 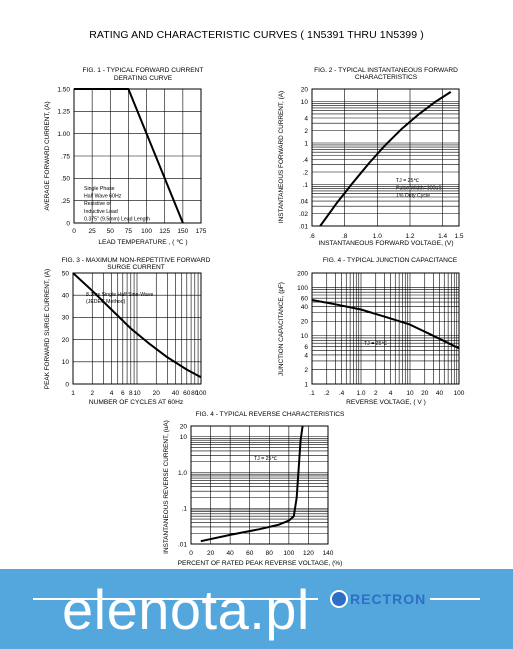 What do you see at coordinates (65, 179) in the screenshot?
I see `fig1-ytick-label: .50` at bounding box center [65, 179].